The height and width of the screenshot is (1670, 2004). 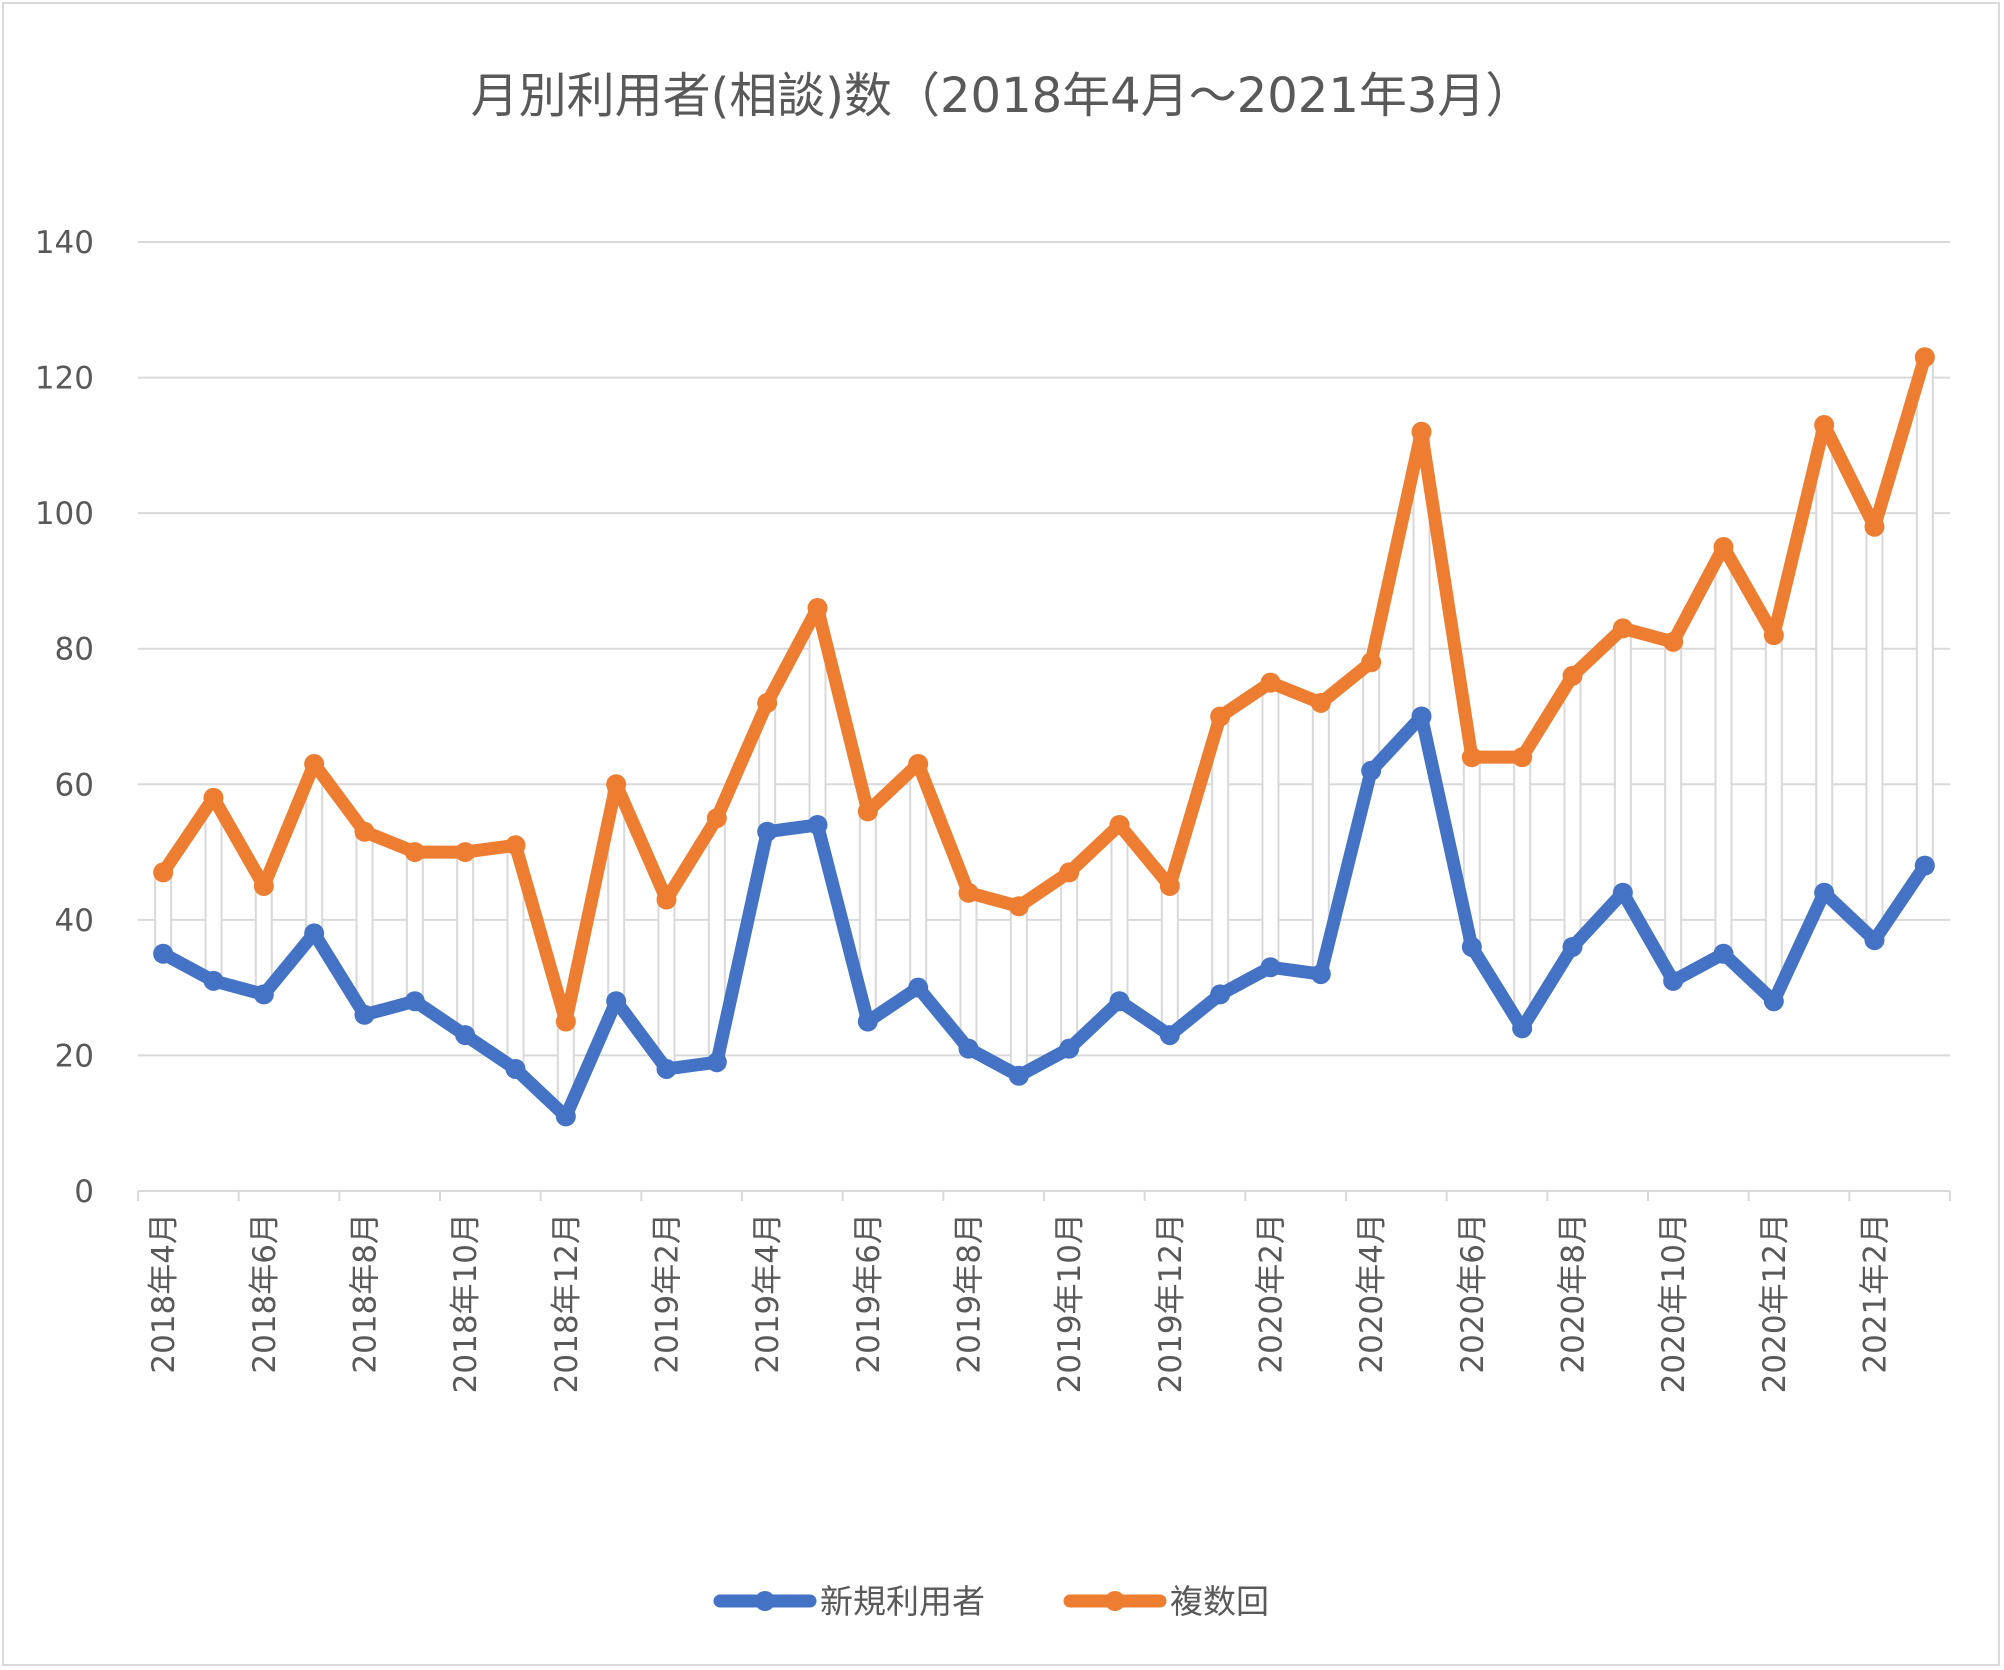 I want to click on x-tick-label: 2018年4月, so click(x=164, y=1293).